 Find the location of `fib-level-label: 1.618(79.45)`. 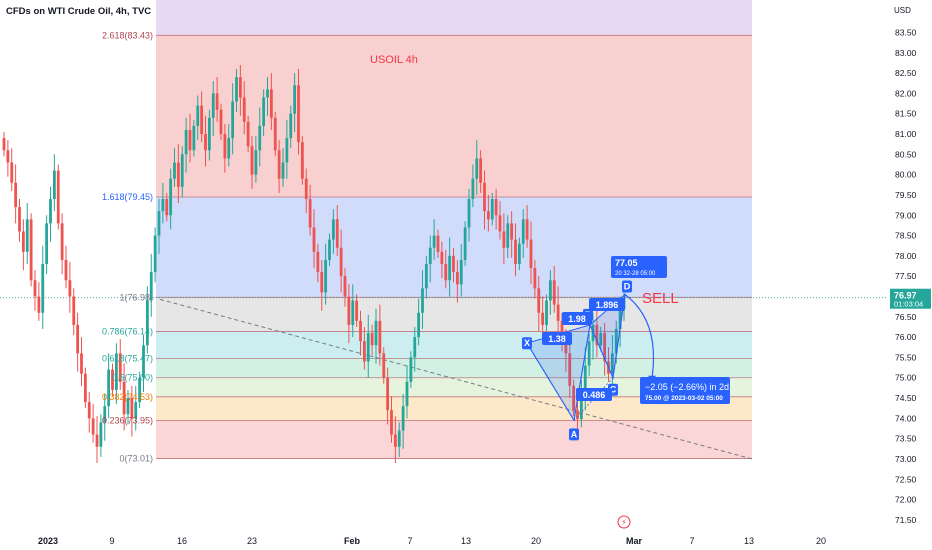

fib-level-label: 1.618(79.45) is located at coordinates (127, 197).